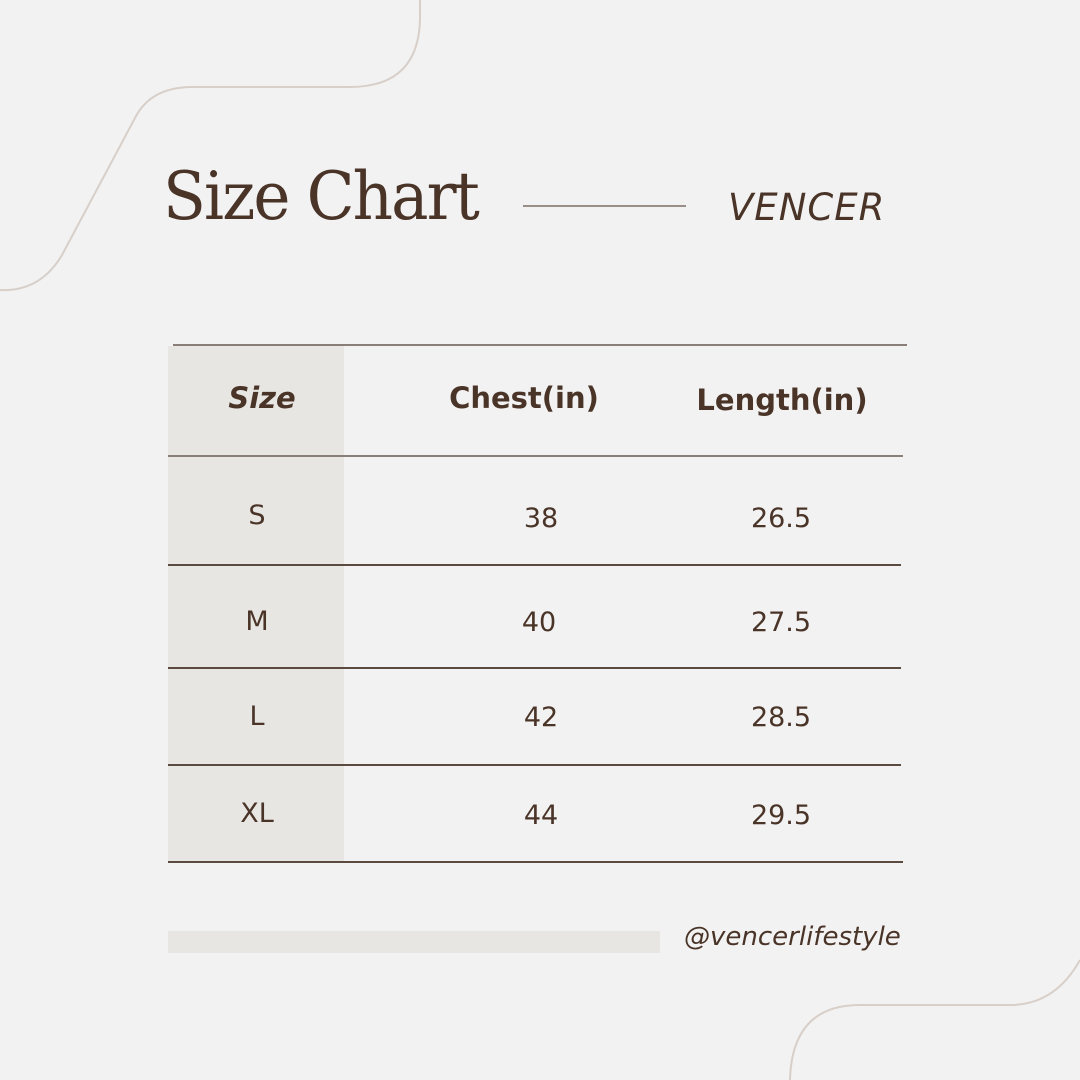 This screenshot has width=1080, height=1080. What do you see at coordinates (257, 621) in the screenshot?
I see `cell-size: M` at bounding box center [257, 621].